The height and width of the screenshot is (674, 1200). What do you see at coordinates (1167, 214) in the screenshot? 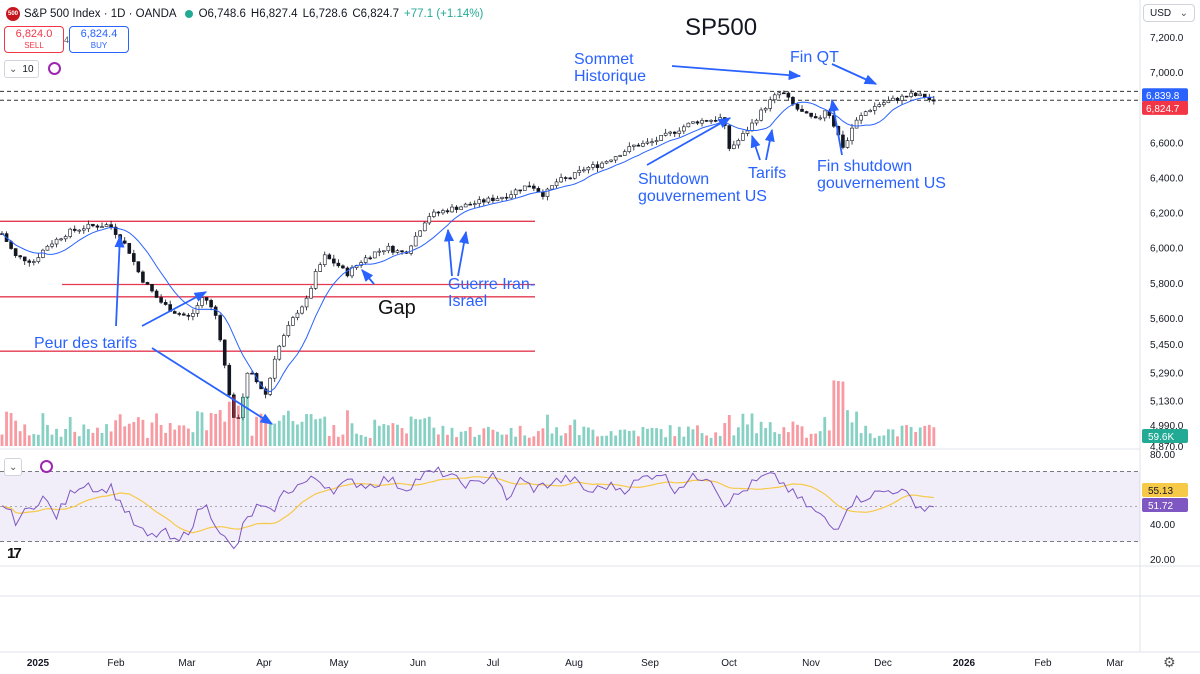
I see `y-tick-label: 6,200.0` at bounding box center [1167, 214].